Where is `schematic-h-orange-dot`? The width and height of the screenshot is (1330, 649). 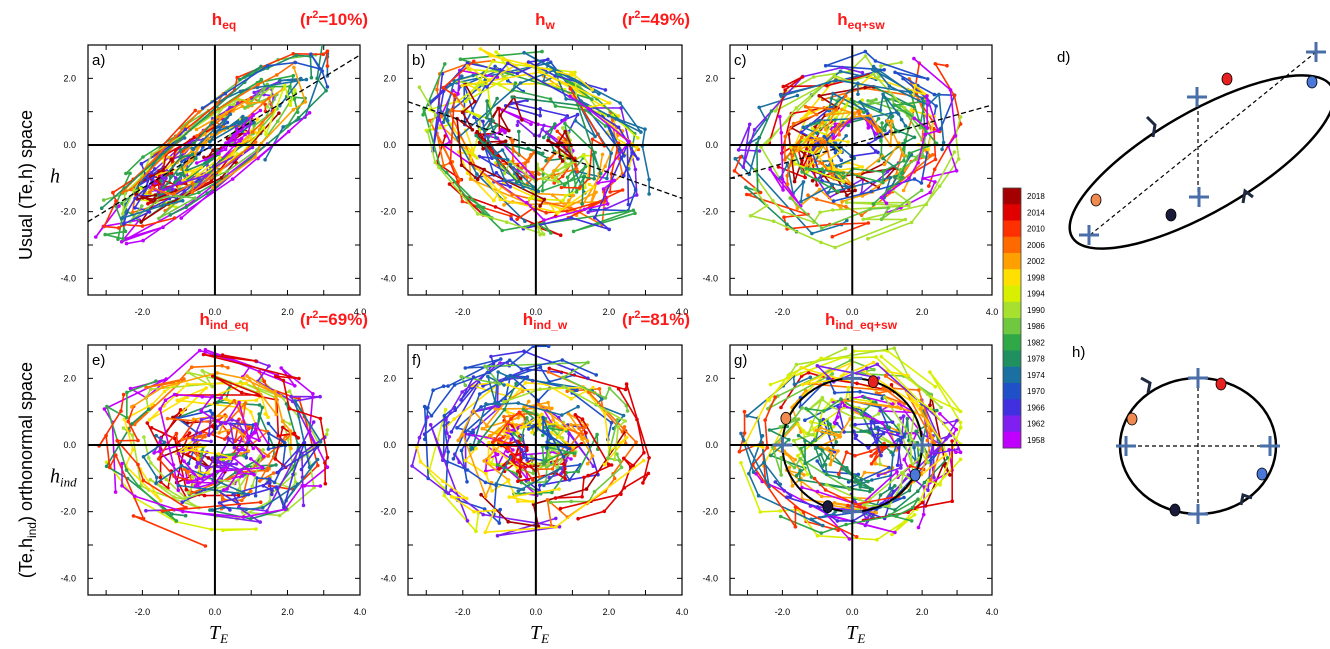 schematic-h-orange-dot is located at coordinates (1132, 419).